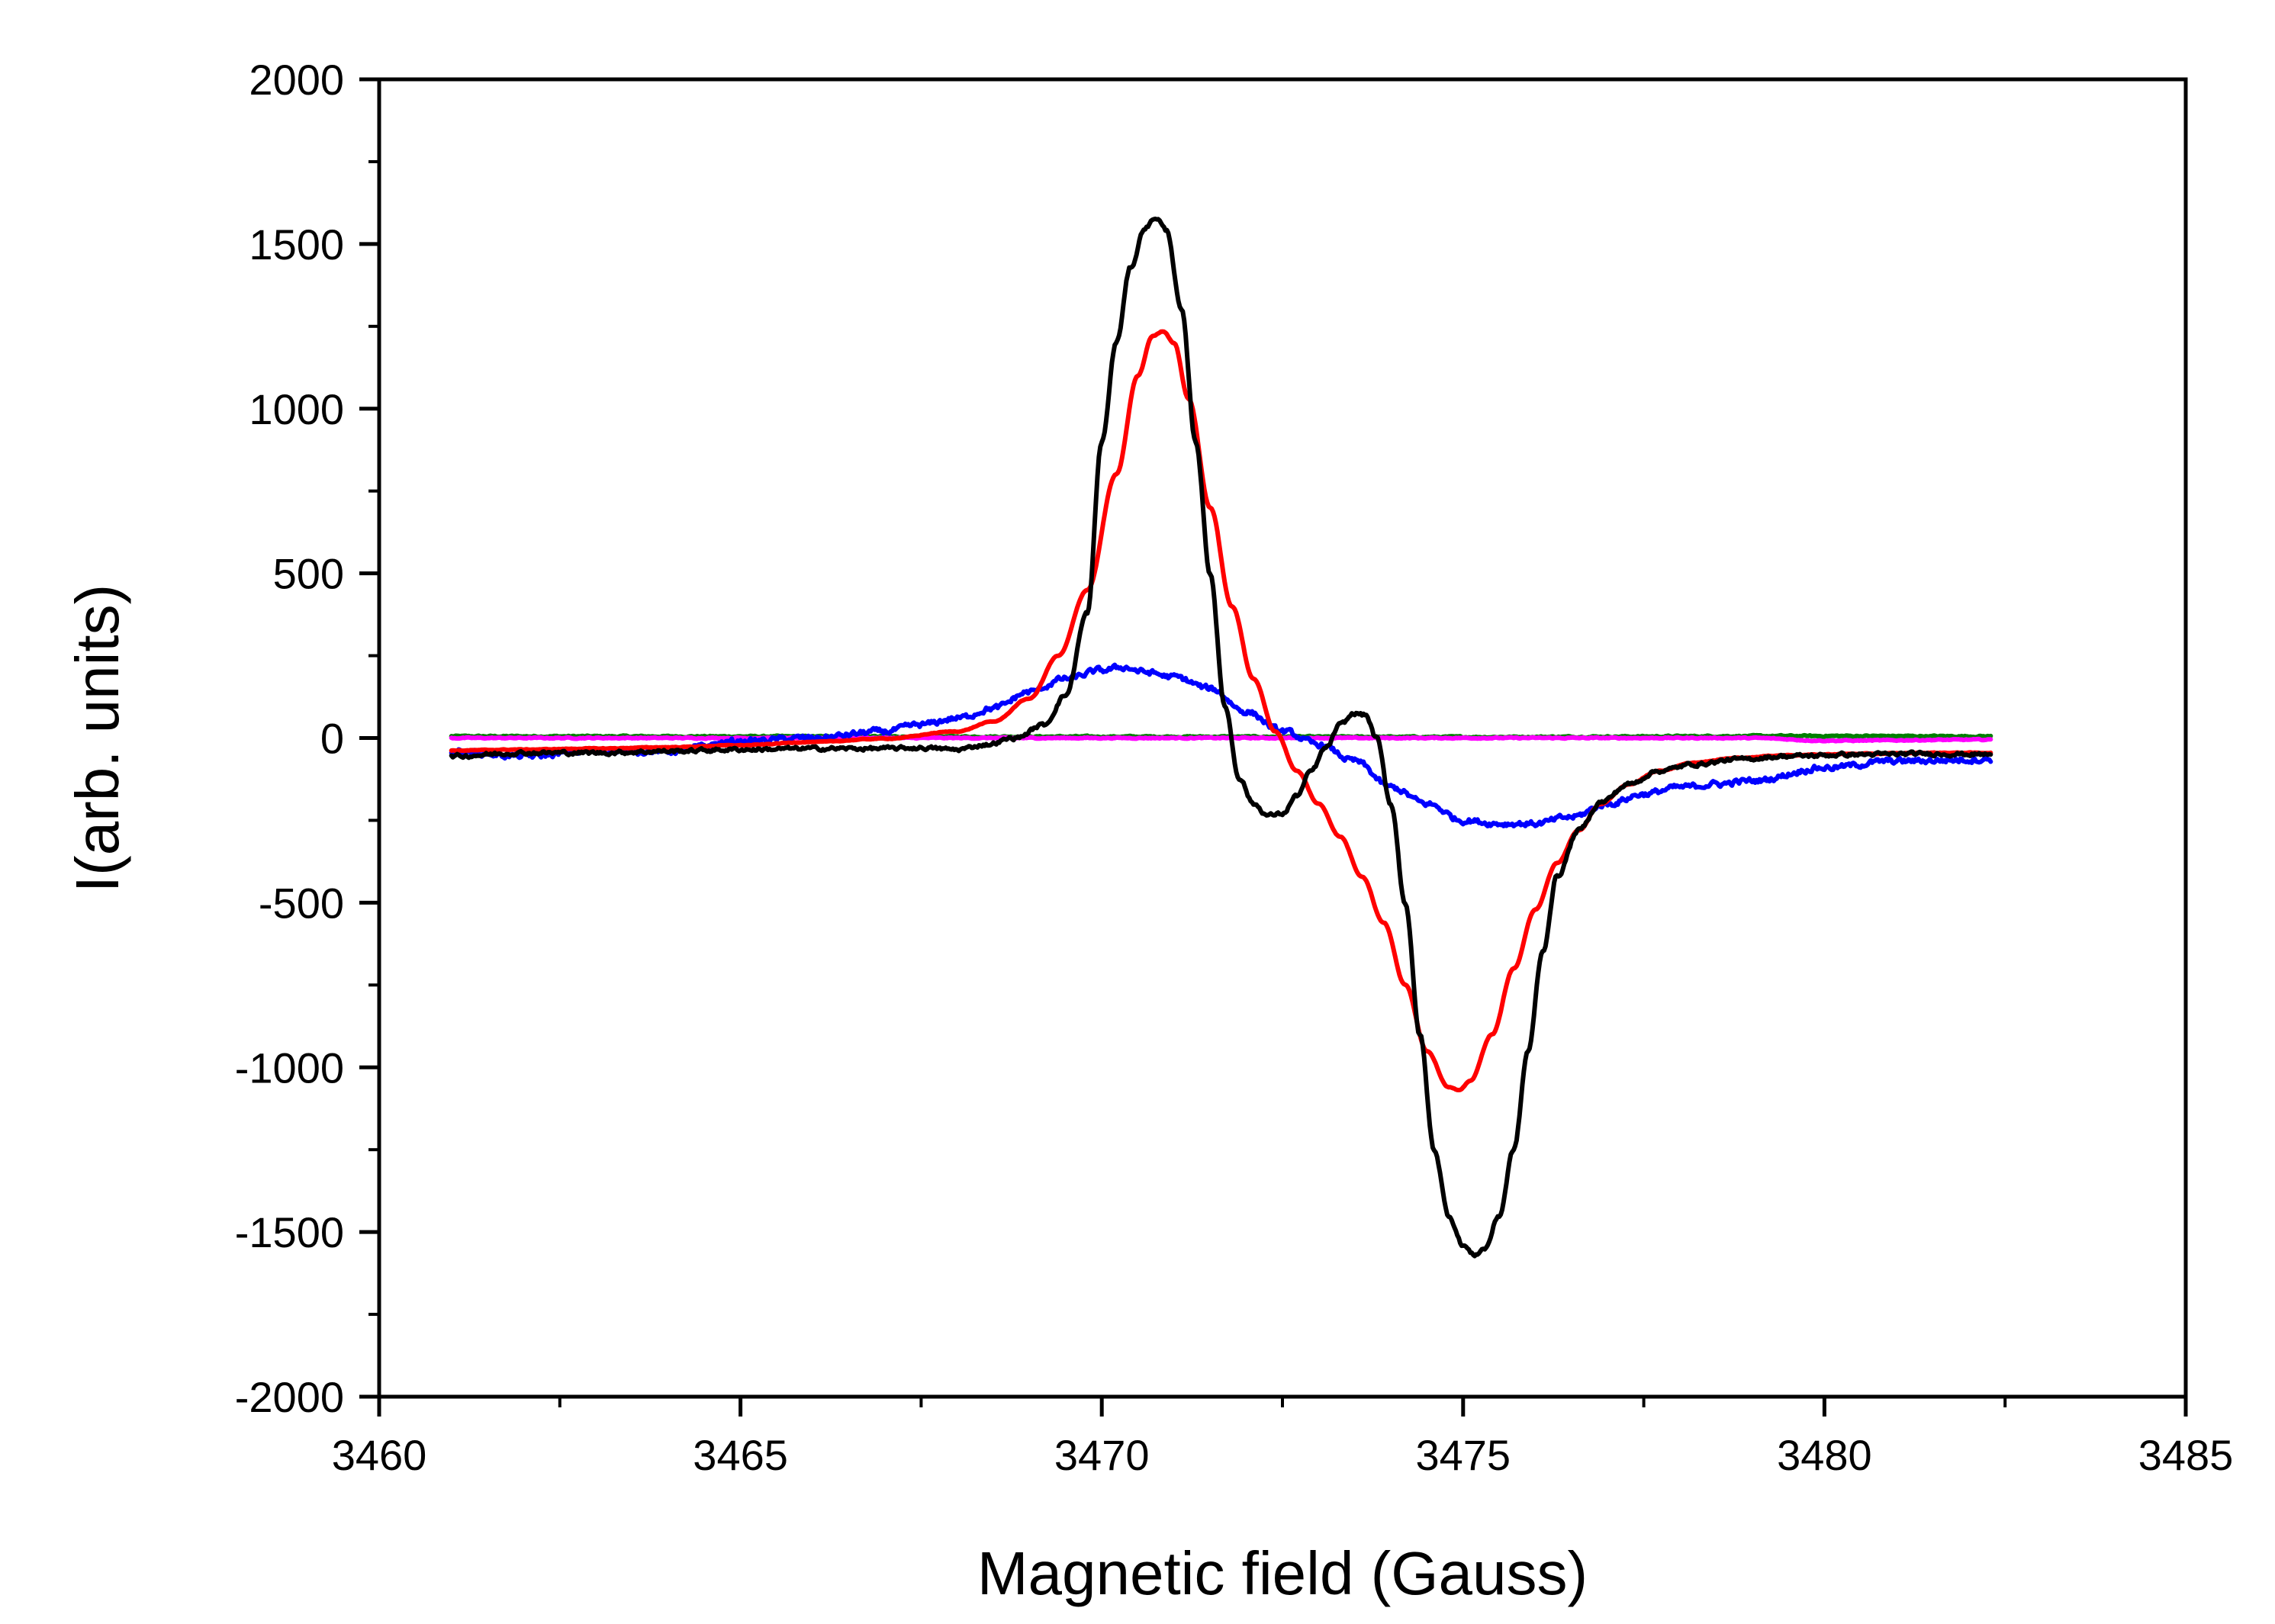  What do you see at coordinates (332, 739) in the screenshot?
I see `y-tick-label: 0` at bounding box center [332, 739].